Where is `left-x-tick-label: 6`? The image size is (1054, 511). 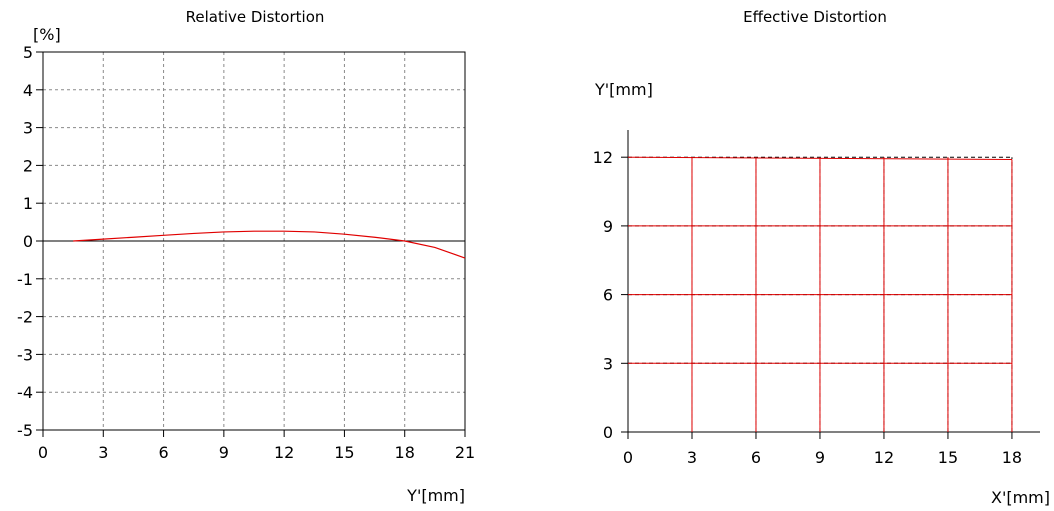
left-x-tick-label: 6 is located at coordinates (163, 452).